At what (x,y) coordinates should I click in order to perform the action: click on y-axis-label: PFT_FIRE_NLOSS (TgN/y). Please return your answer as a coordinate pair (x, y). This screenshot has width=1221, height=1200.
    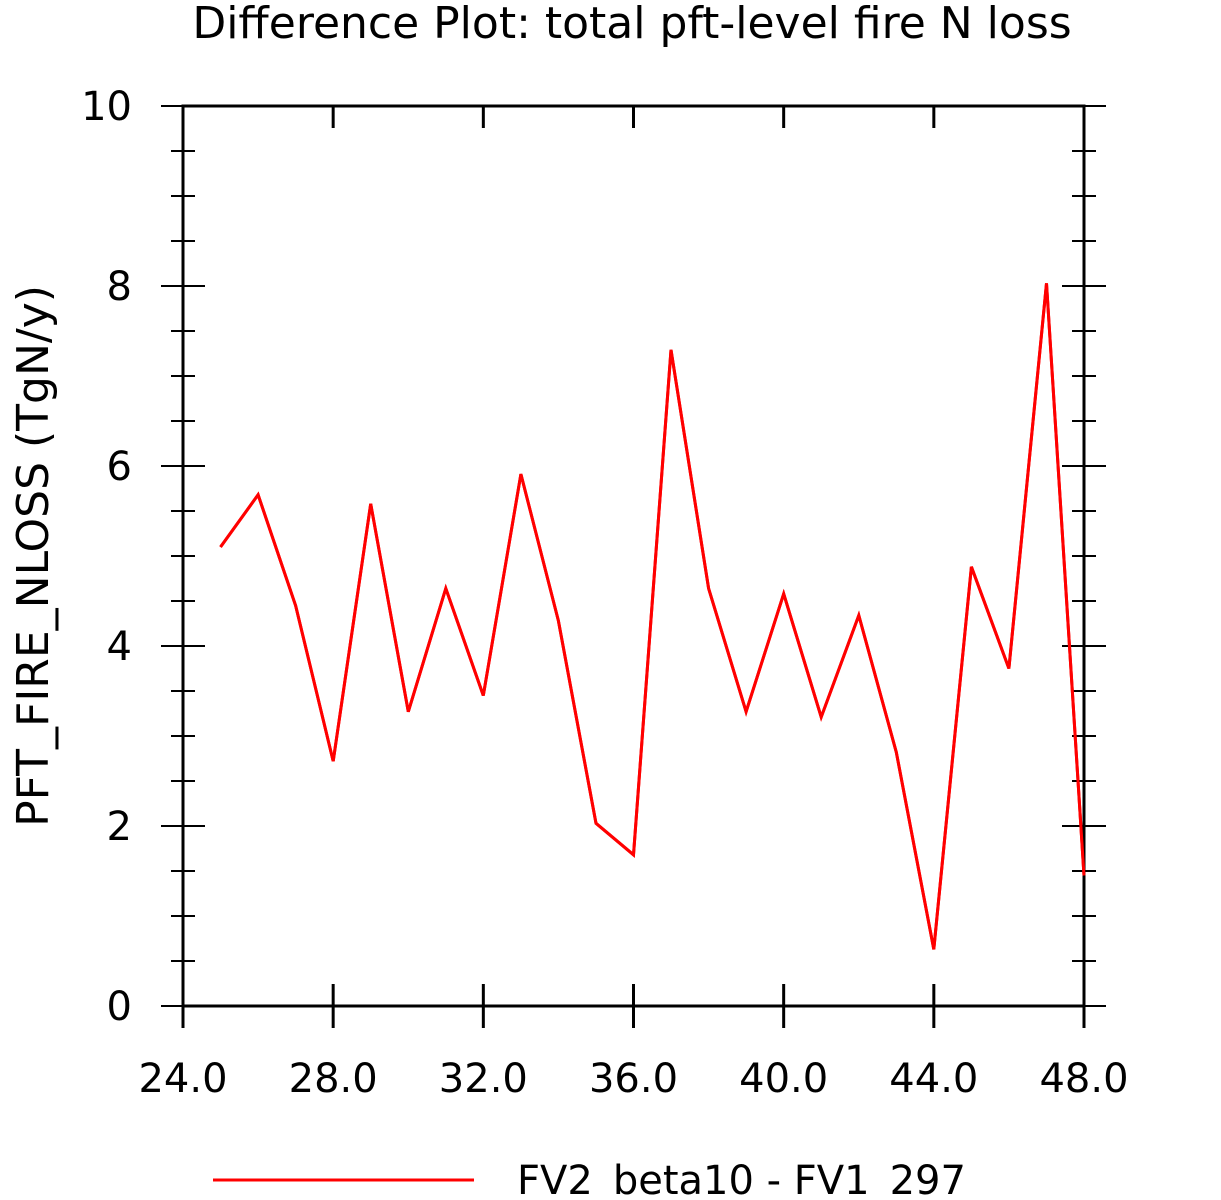
    Looking at the image, I should click on (33, 556).